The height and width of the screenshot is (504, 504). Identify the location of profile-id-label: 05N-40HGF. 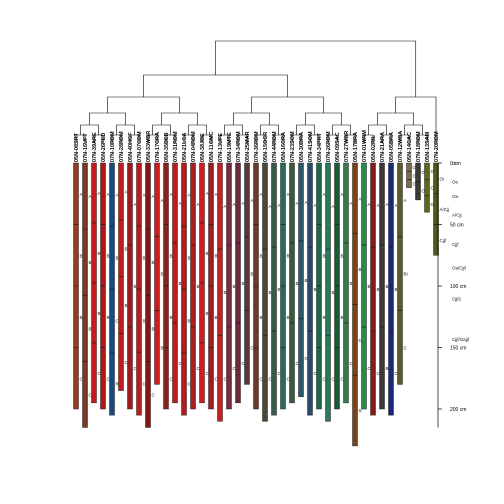
(131, 147).